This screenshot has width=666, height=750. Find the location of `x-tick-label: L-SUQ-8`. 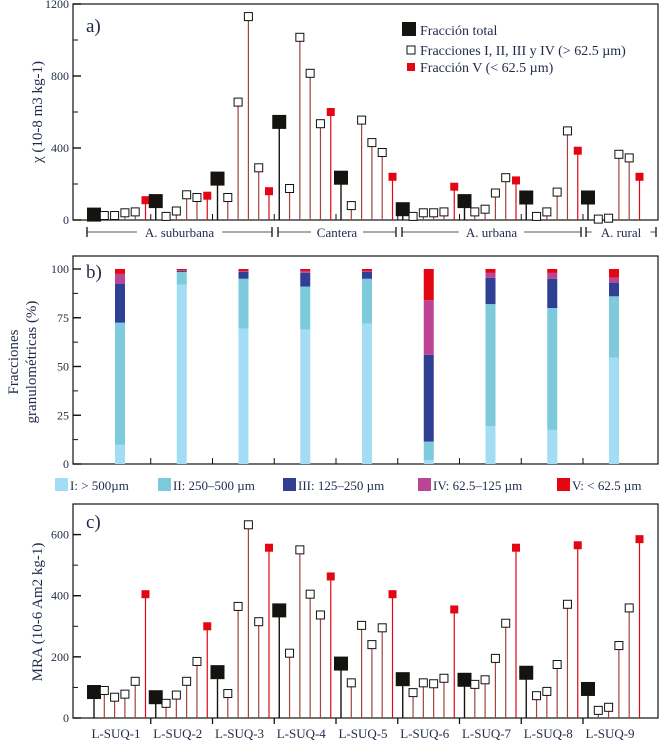

x-tick-label: L-SUQ-8 is located at coordinates (548, 733).